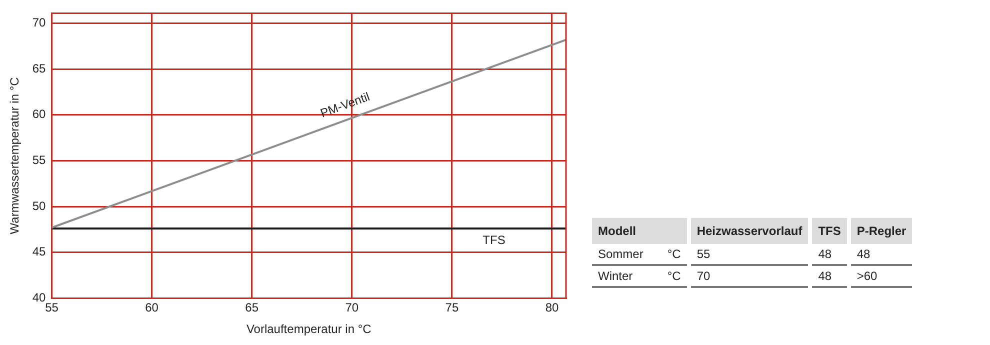  I want to click on text: 70, so click(703, 276).